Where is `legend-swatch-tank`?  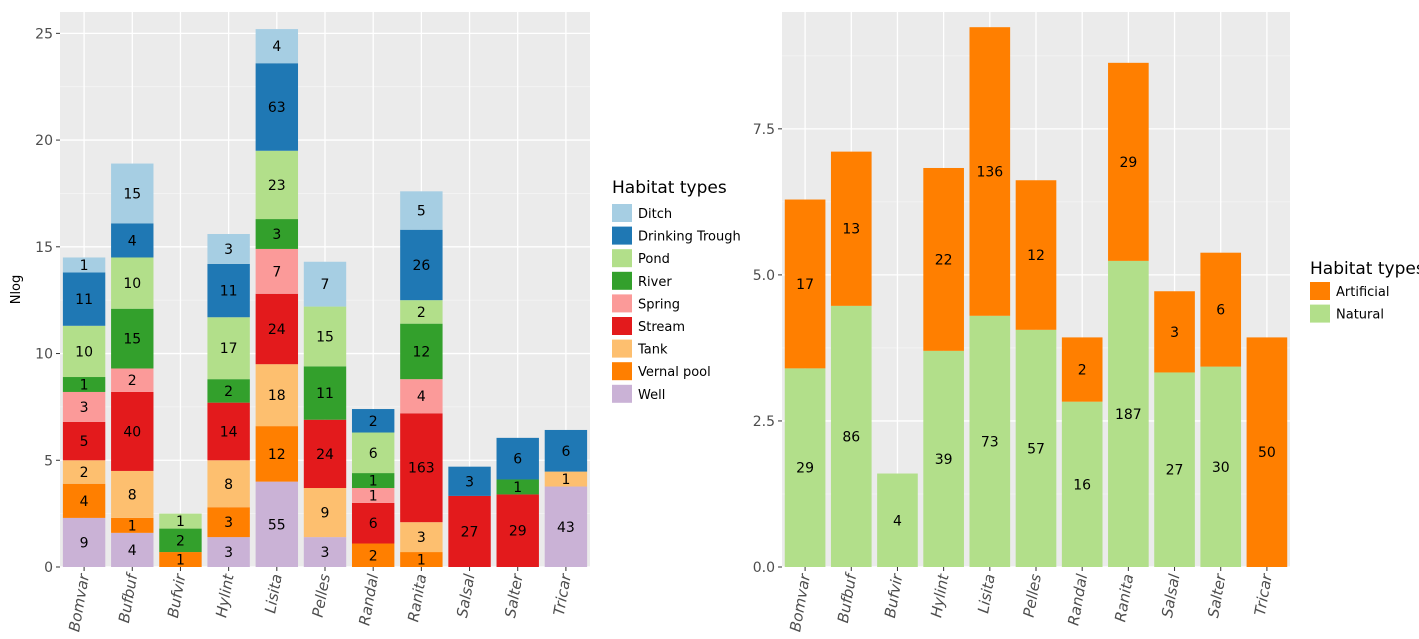 legend-swatch-tank is located at coordinates (622, 348).